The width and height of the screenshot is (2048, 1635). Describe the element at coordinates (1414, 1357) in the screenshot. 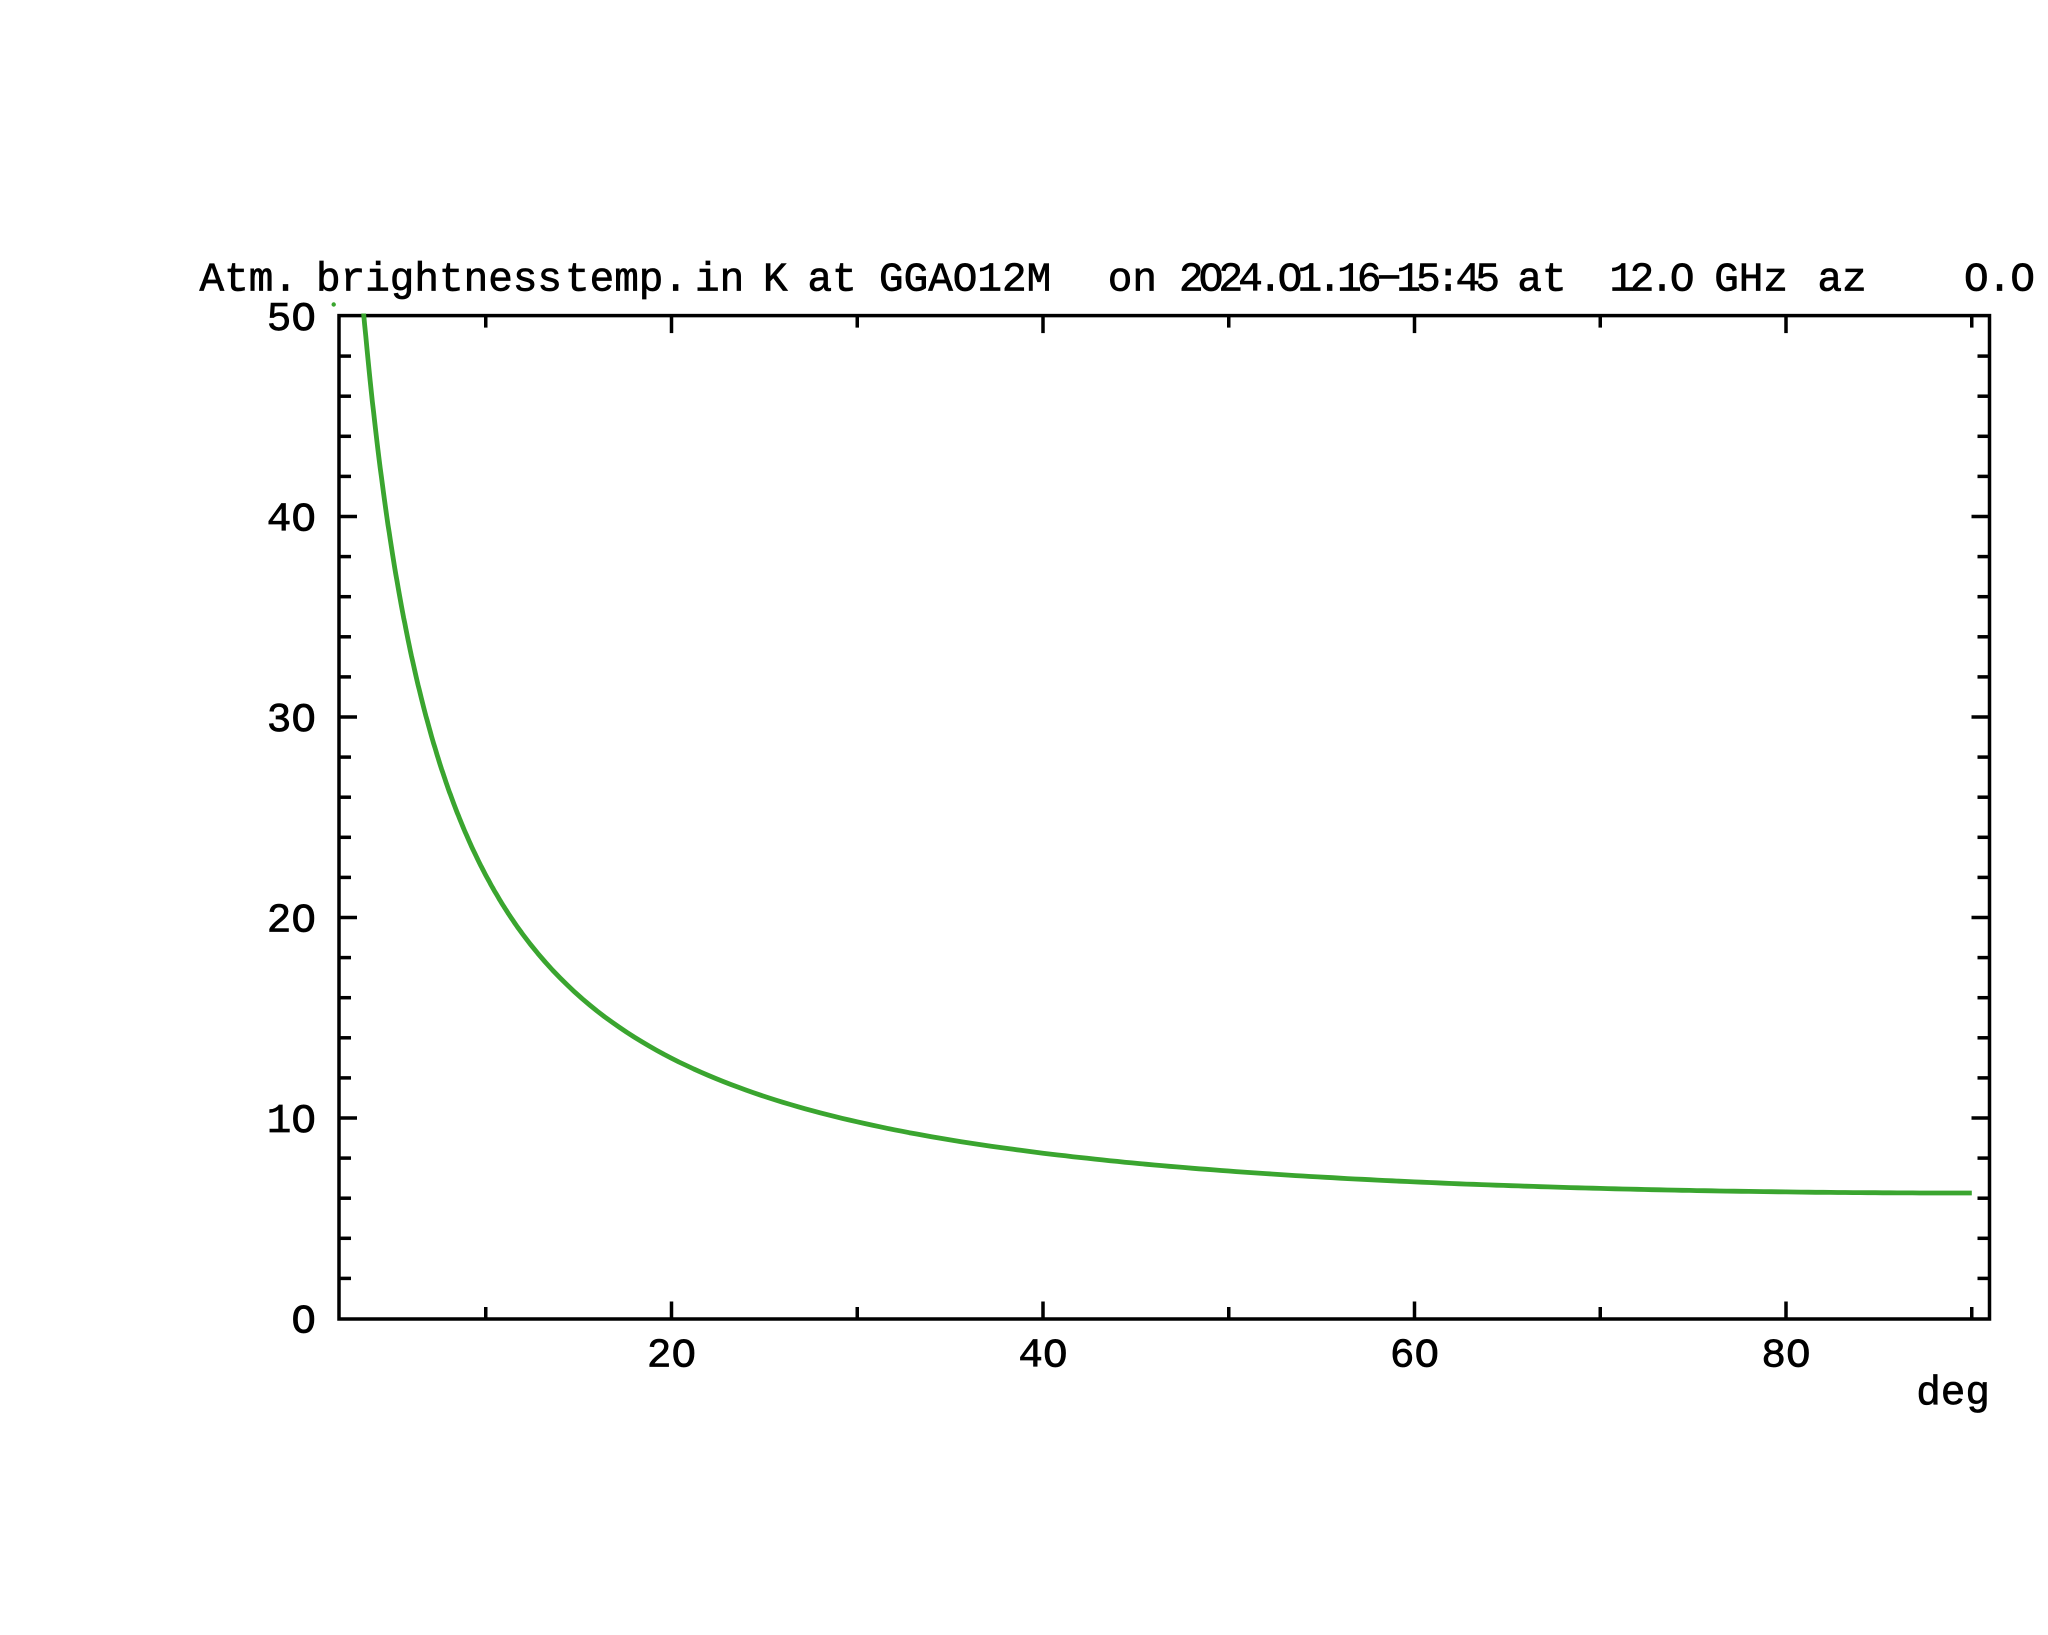

I see `svg-text: 6O` at that location.